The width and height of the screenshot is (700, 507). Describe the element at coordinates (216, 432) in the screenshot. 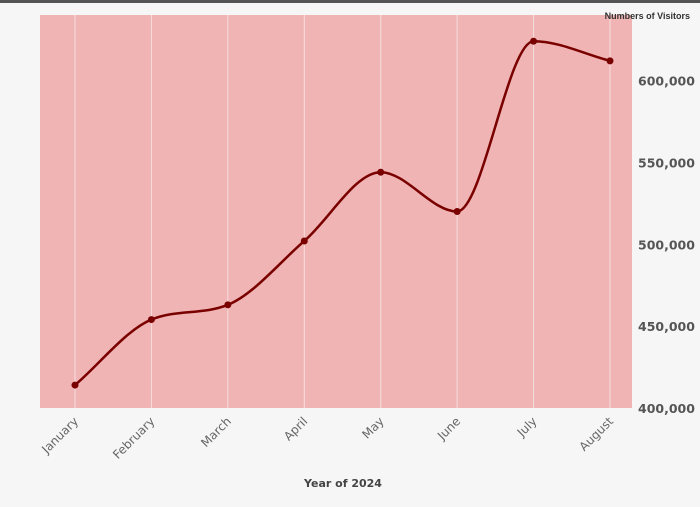

I see `x-tick-label-march: March` at that location.